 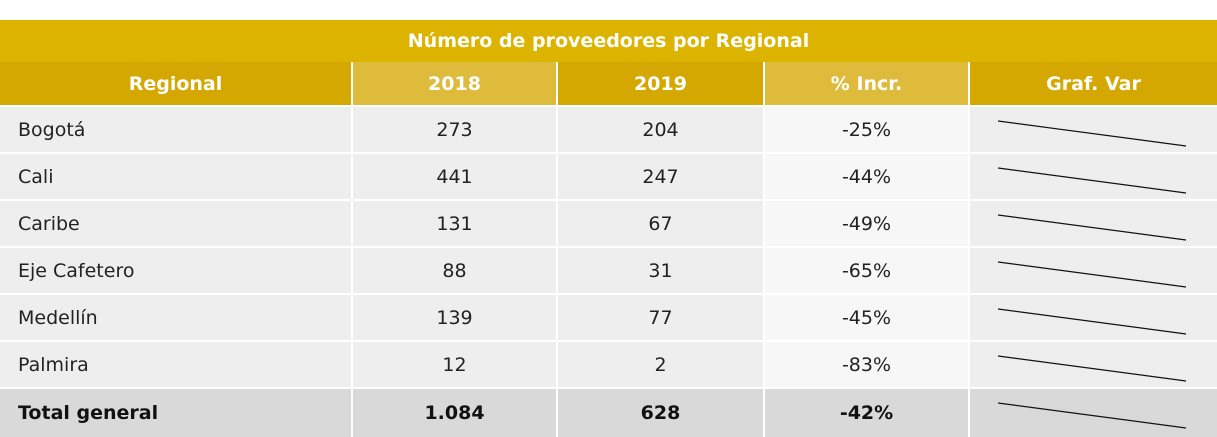 I want to click on region-cell: Cali, so click(x=176, y=177).